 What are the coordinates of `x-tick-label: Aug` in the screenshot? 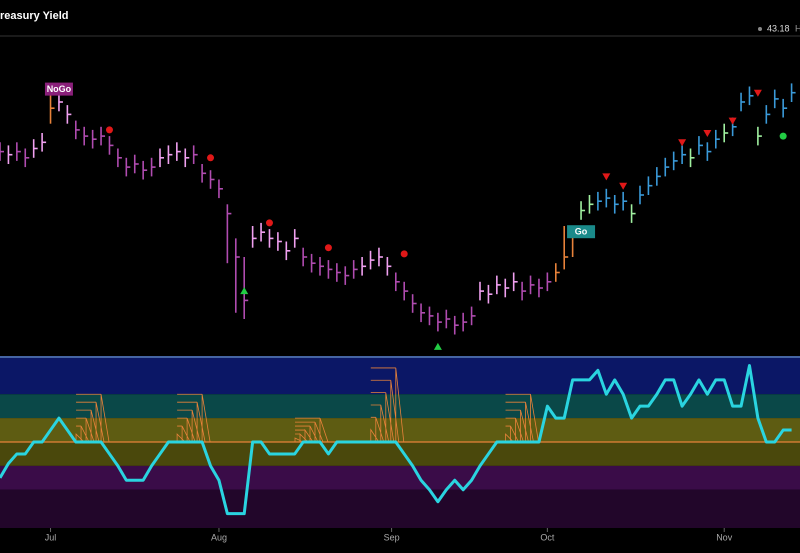 It's located at (219, 537).